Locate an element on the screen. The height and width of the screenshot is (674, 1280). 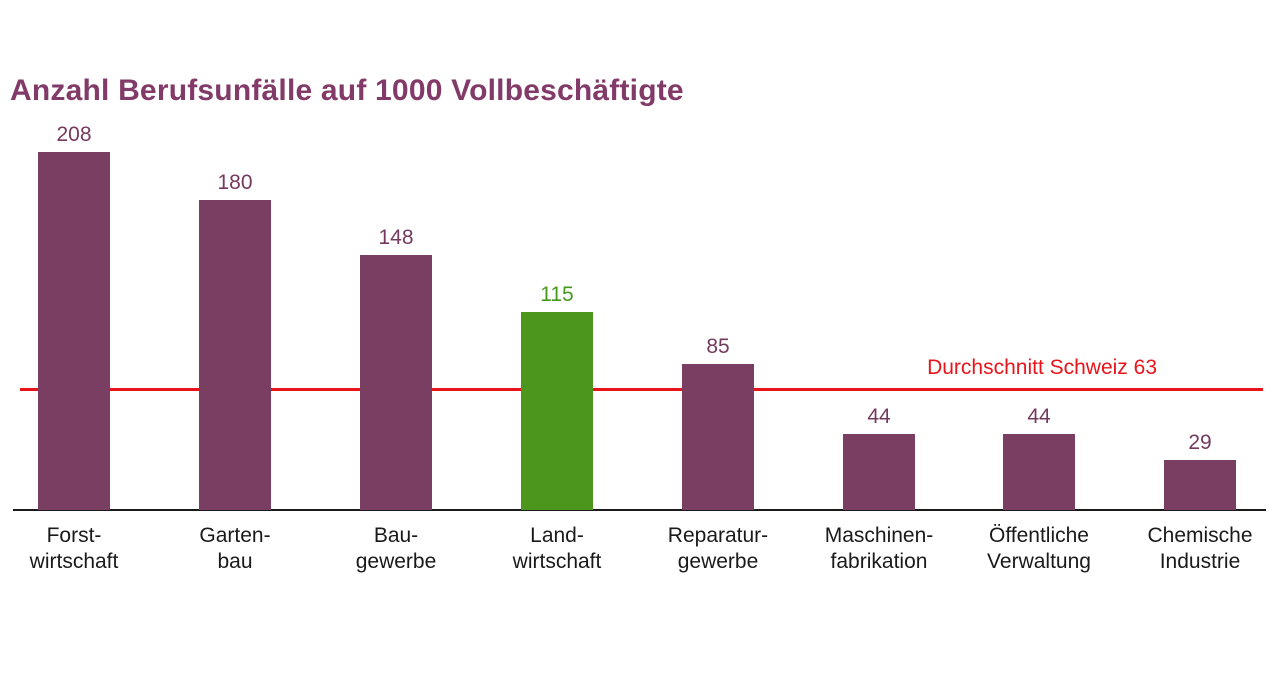
x-axis-line is located at coordinates (639, 510).